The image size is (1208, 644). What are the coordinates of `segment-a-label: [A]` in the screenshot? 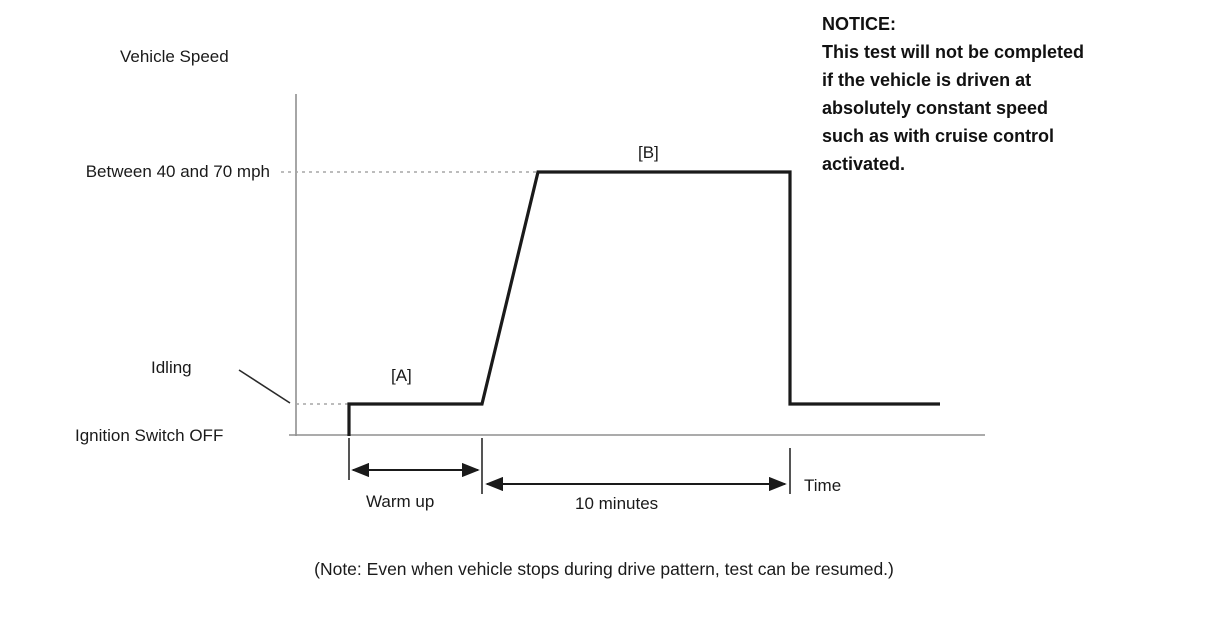 It's located at (401, 375).